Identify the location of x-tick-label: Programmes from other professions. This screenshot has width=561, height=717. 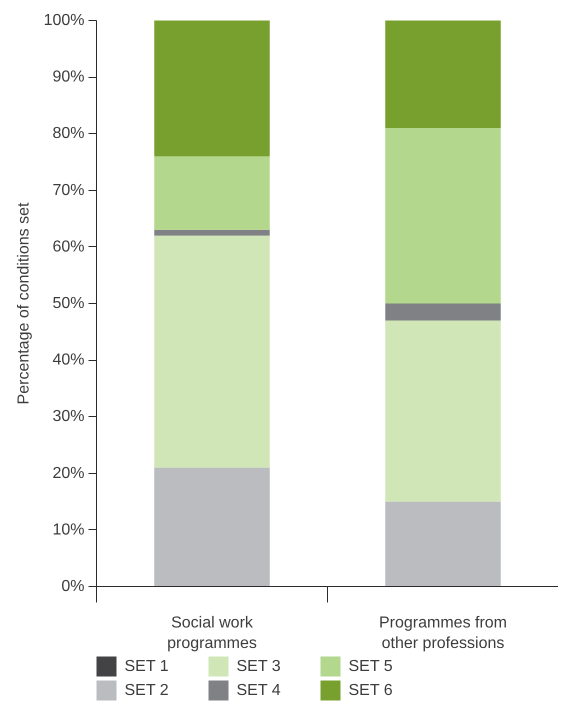
(443, 633).